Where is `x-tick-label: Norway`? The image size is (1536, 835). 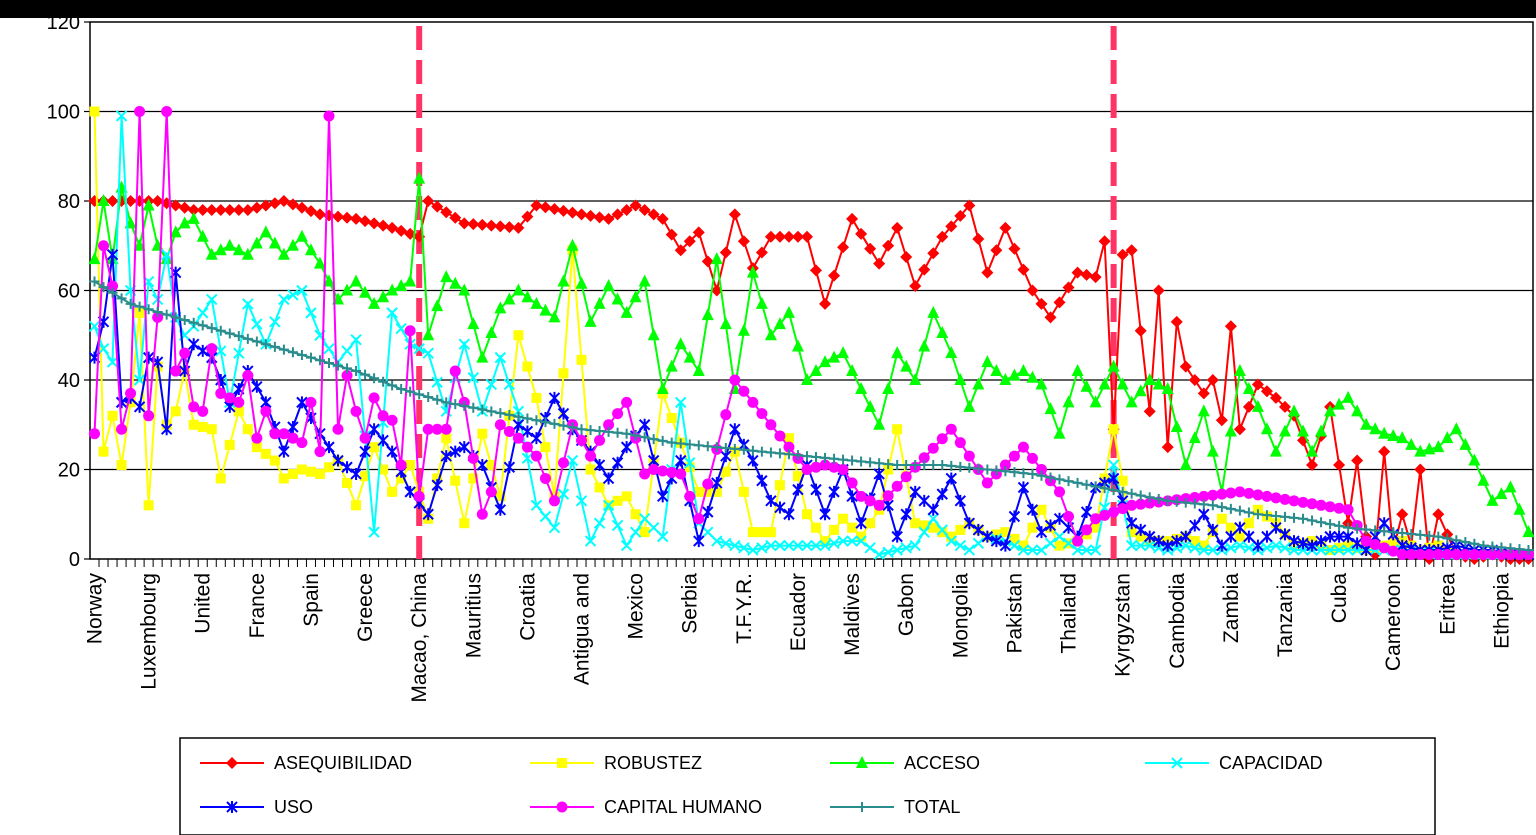 x-tick-label: Norway is located at coordinates (95, 609).